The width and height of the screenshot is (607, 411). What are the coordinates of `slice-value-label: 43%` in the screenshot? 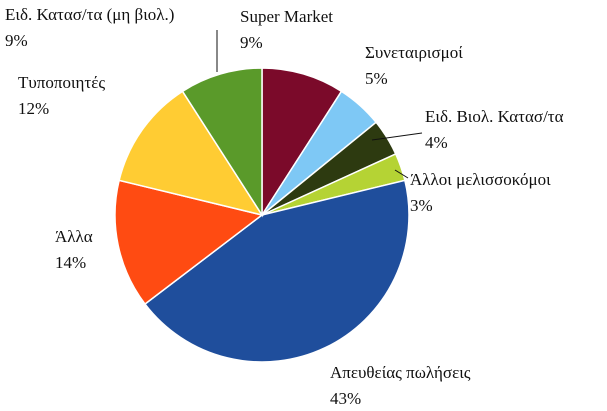 It's located at (345, 398).